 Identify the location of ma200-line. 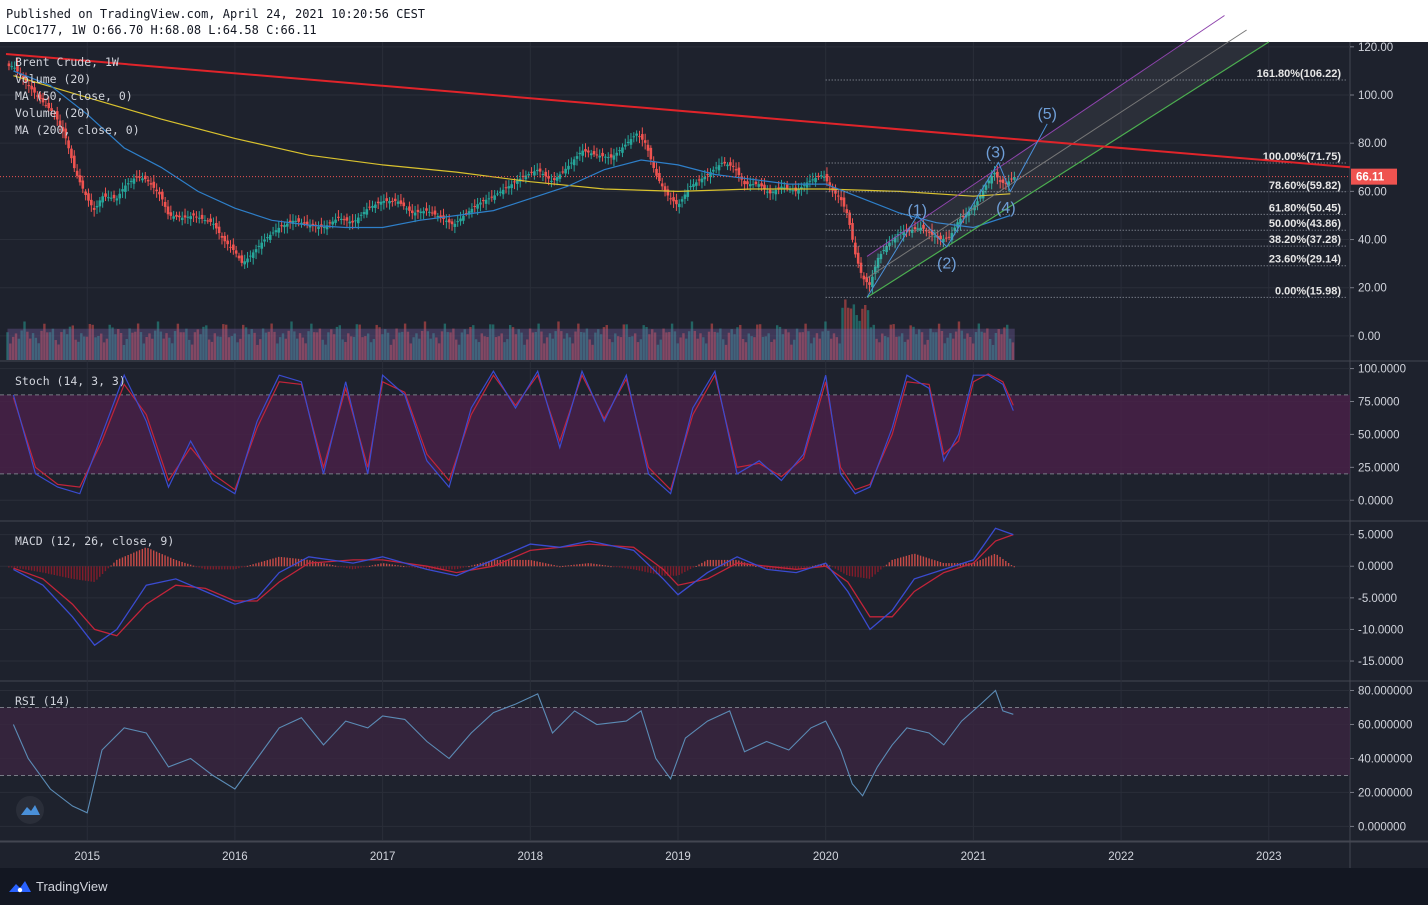
(512, 136).